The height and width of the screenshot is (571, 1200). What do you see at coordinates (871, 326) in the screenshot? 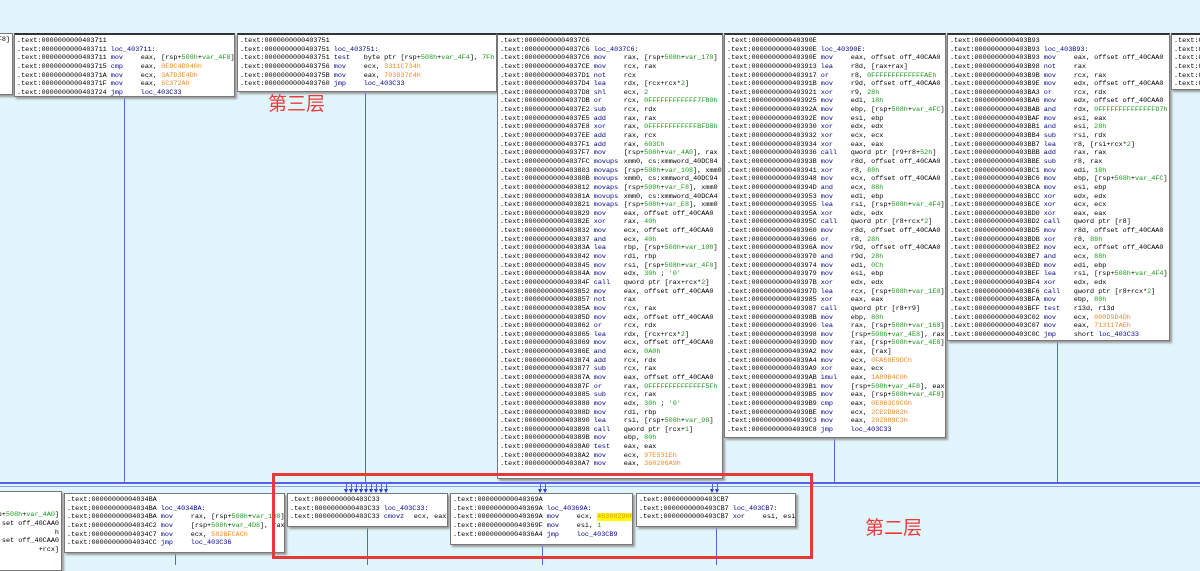
I see `operand-text: rax, [rsp+` at bounding box center [871, 326].